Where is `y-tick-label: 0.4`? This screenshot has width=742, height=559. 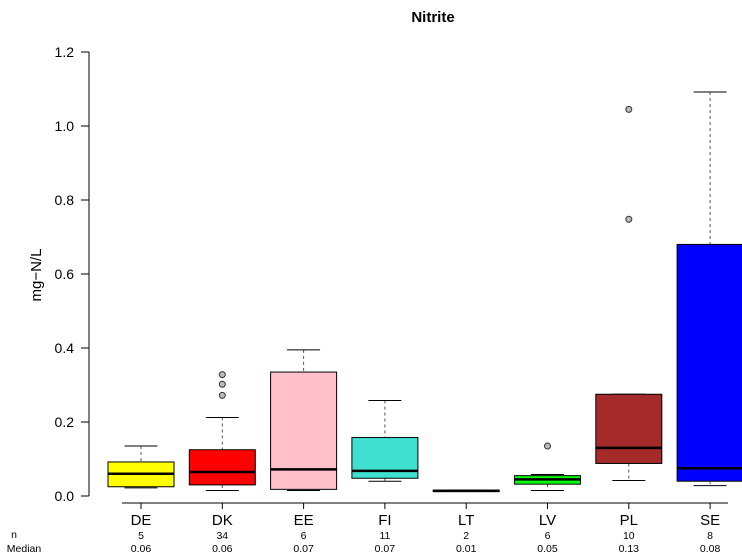
y-tick-label: 0.4 is located at coordinates (65, 348).